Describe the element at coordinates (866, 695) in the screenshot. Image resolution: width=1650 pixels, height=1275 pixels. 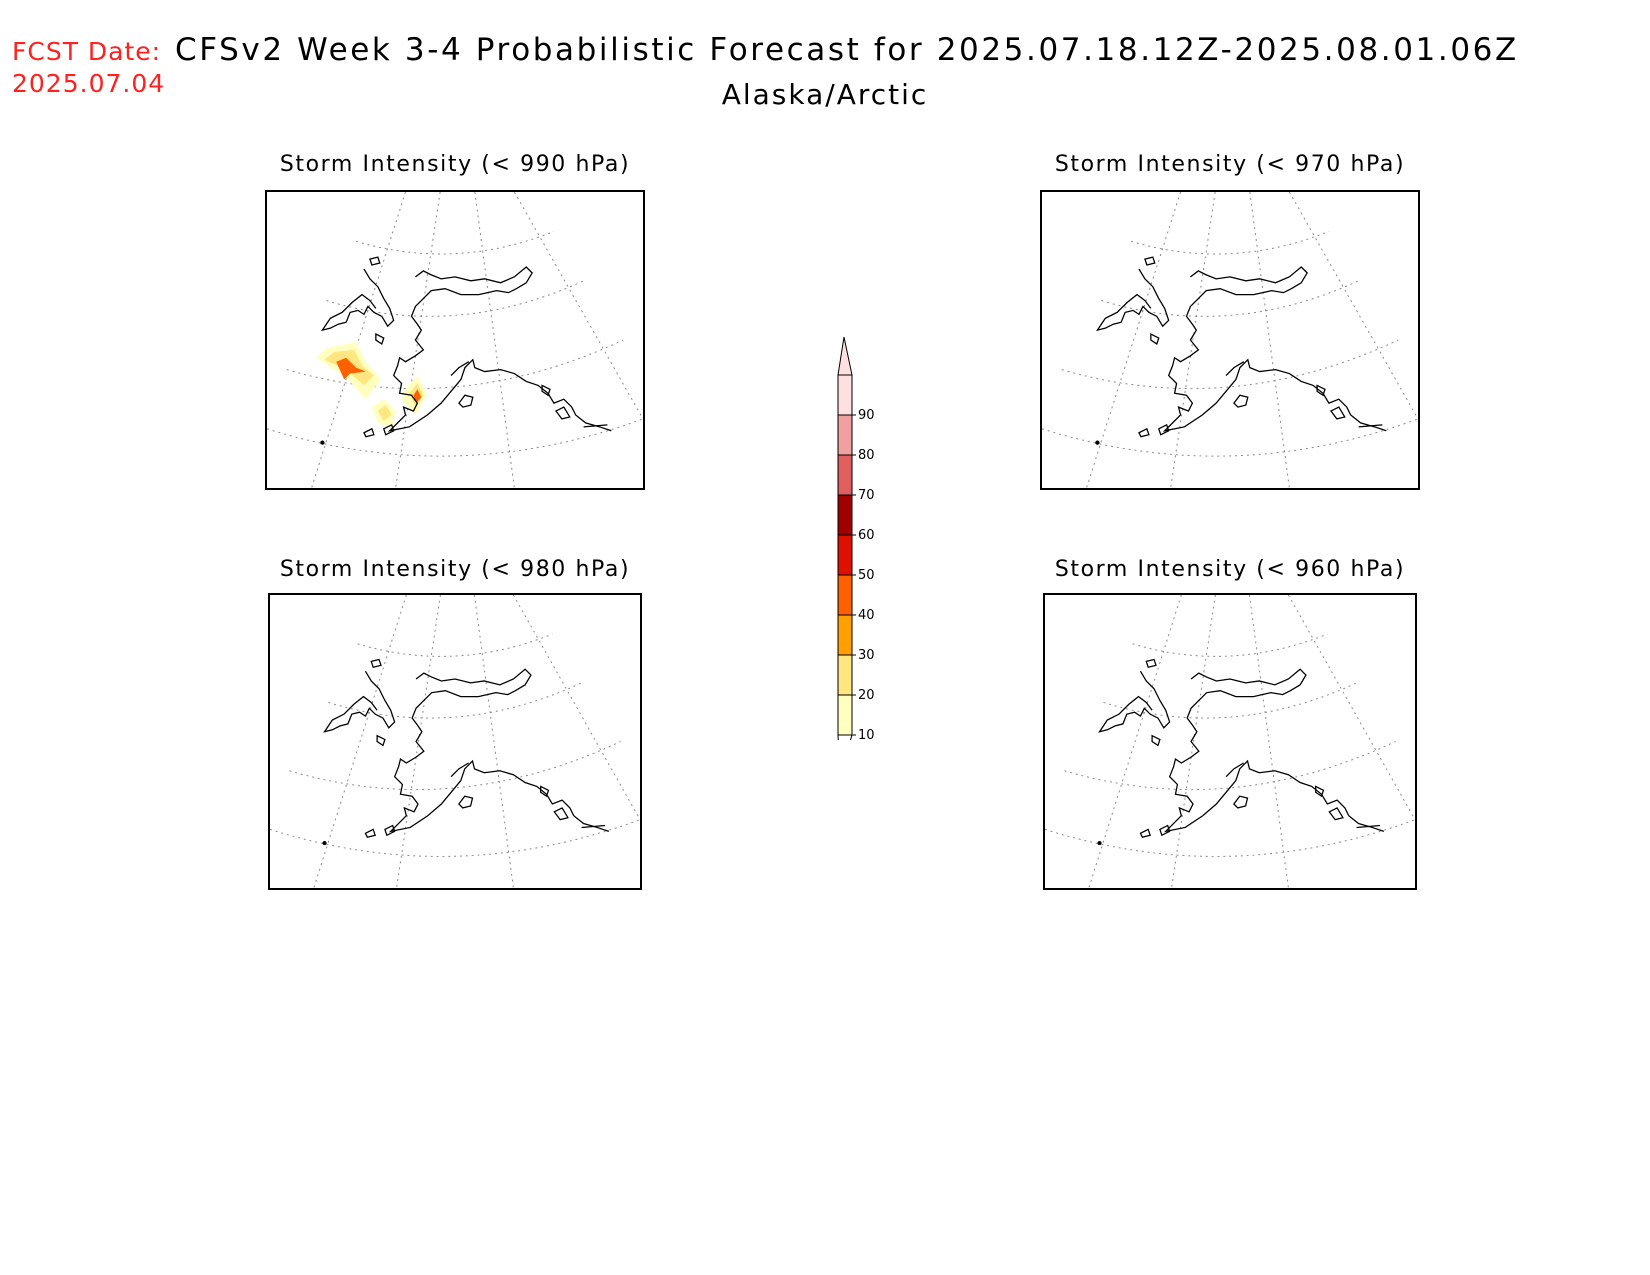
I see `legend-label-20: 20` at that location.